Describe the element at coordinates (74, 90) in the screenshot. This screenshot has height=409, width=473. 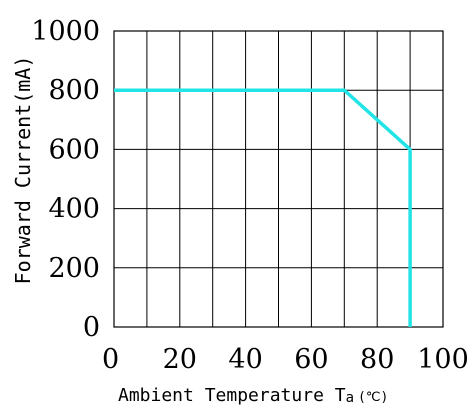
I see `y-tick-label: 800` at that location.